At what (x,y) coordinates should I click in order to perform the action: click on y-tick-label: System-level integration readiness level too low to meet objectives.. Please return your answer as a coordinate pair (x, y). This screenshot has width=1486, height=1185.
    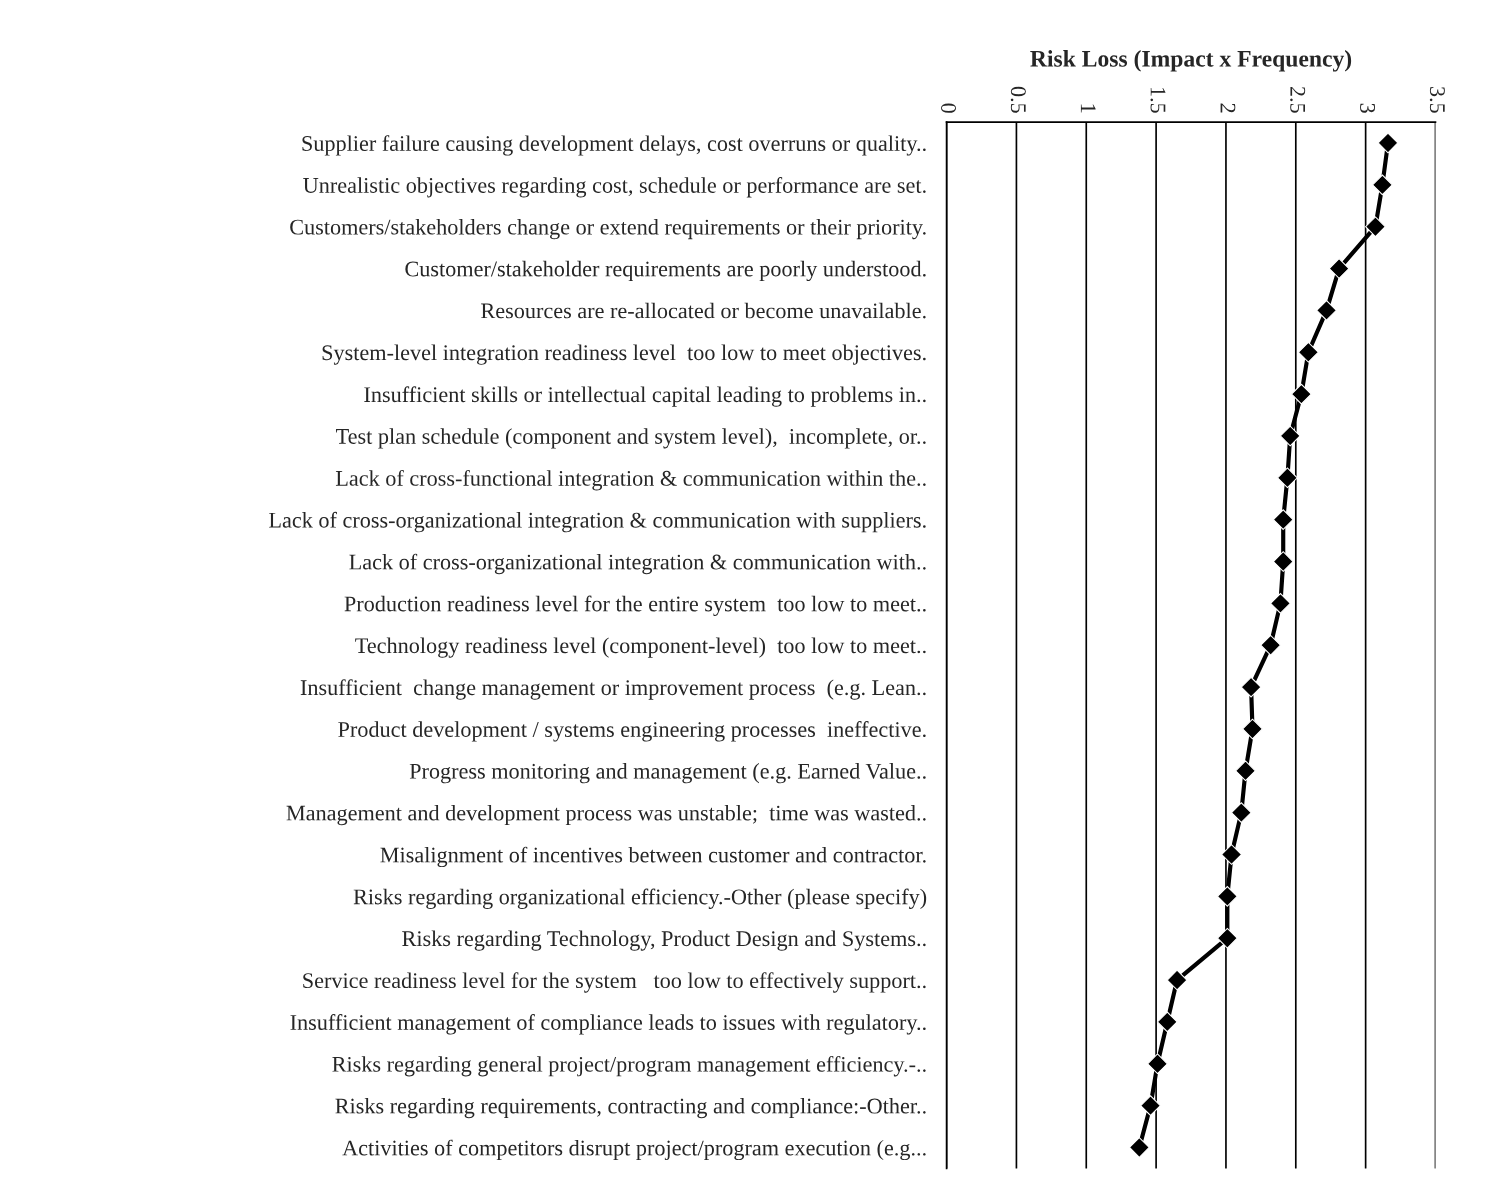
    Looking at the image, I should click on (624, 354).